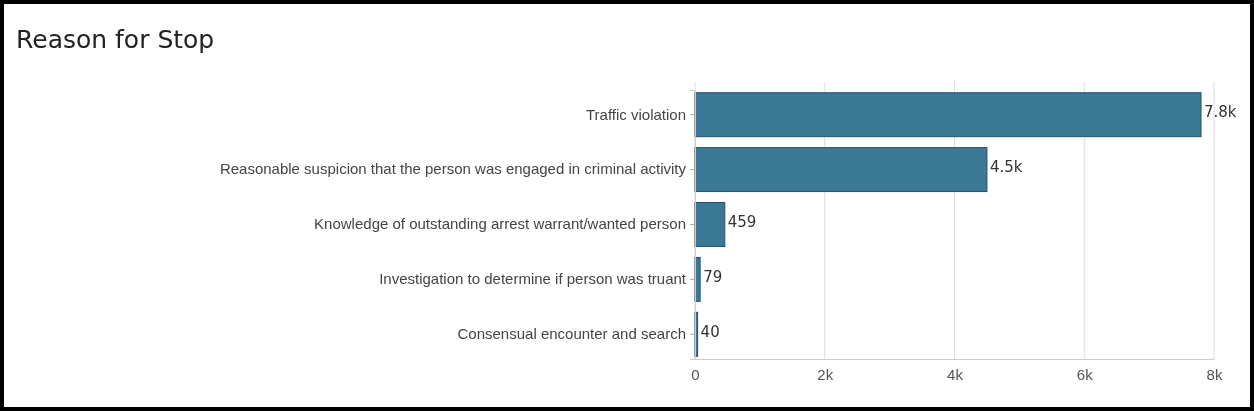  Describe the element at coordinates (500, 224) in the screenshot. I see `y-tick-label: Knowledge of outstanding arrest warrant/wanted person` at that location.